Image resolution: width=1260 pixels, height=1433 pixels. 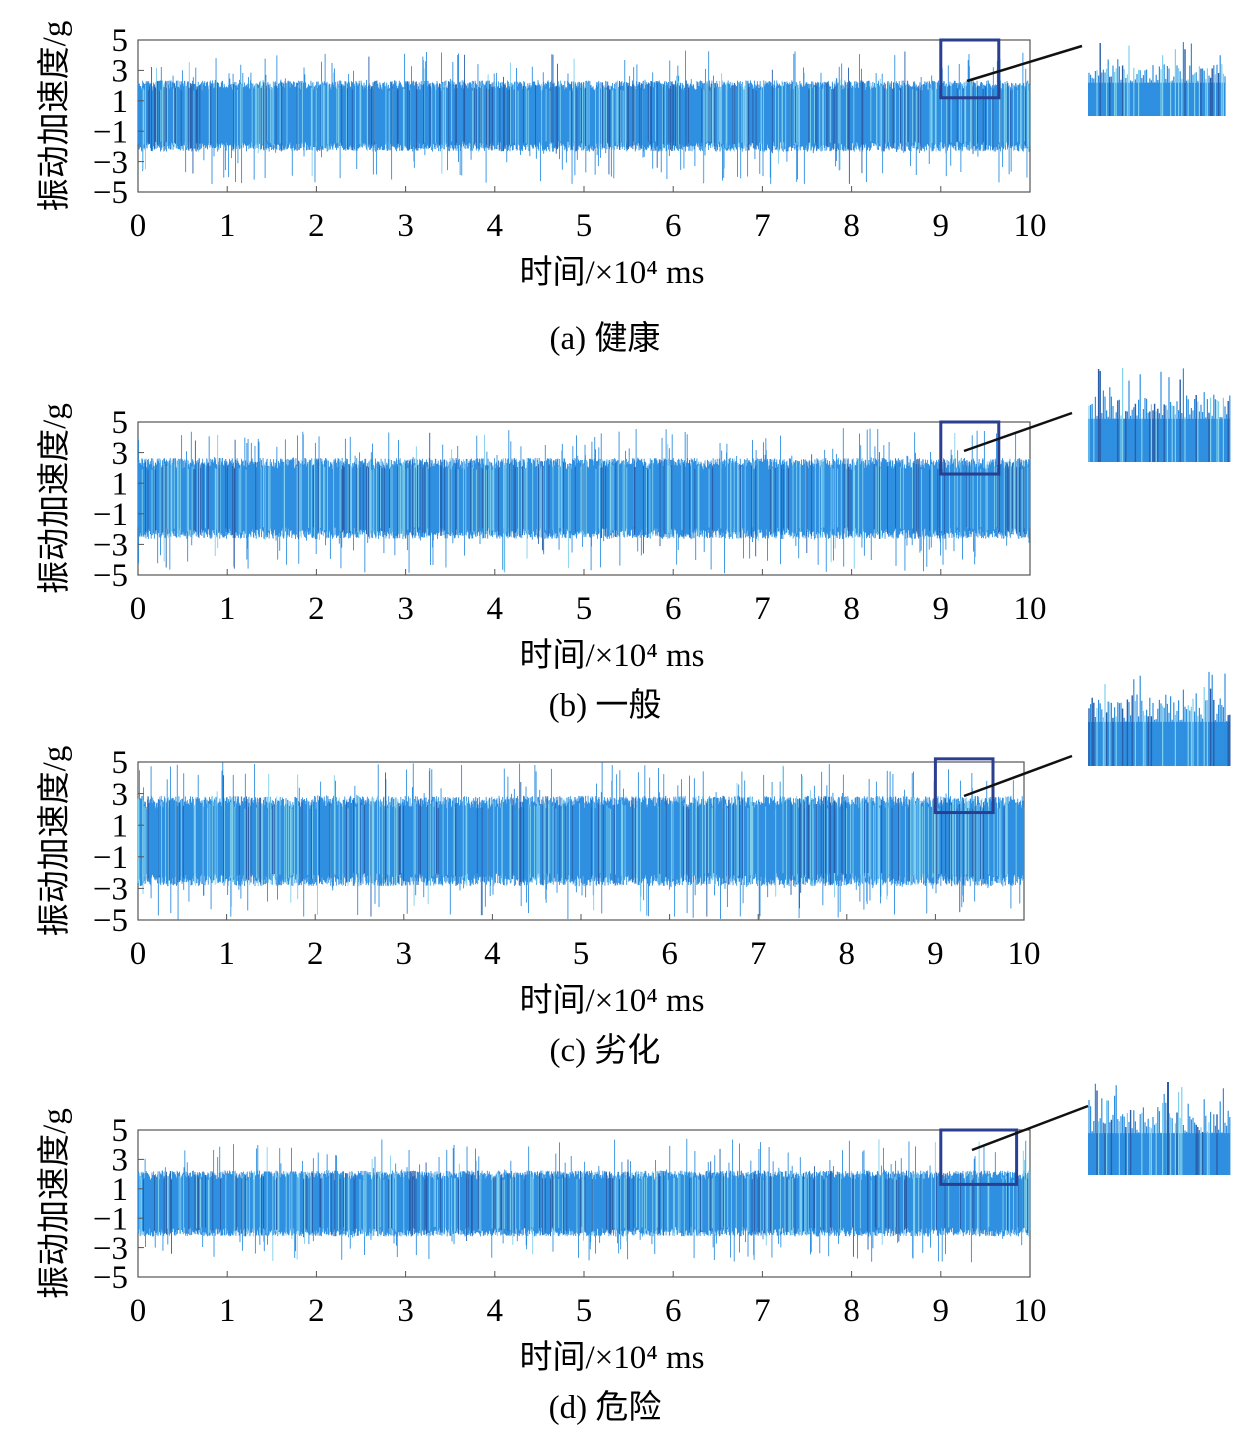 What do you see at coordinates (605, 1050) in the screenshot?
I see `panel-caption: (c) 劣化` at bounding box center [605, 1050].